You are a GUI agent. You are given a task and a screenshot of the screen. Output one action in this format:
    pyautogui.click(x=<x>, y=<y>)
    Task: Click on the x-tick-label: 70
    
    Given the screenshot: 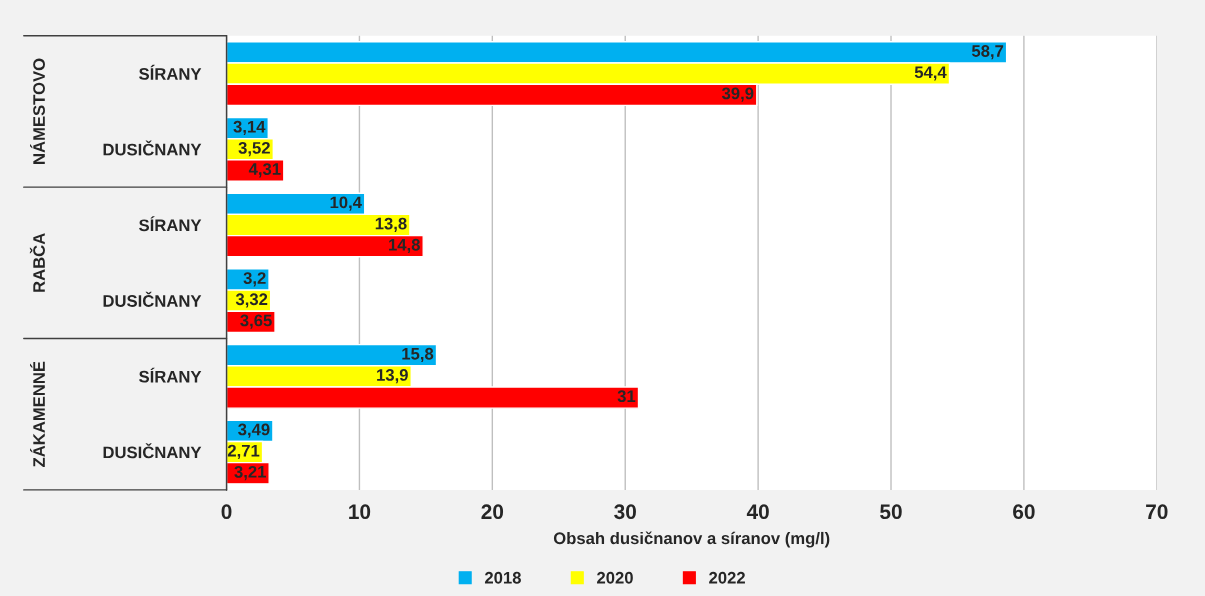 What is the action you would take?
    pyautogui.click(x=1157, y=512)
    